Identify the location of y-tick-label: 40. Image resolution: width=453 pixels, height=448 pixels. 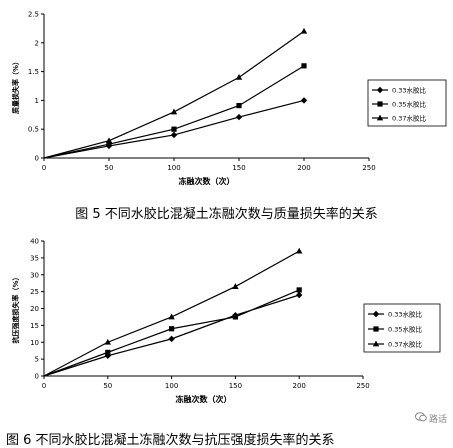
(34, 242).